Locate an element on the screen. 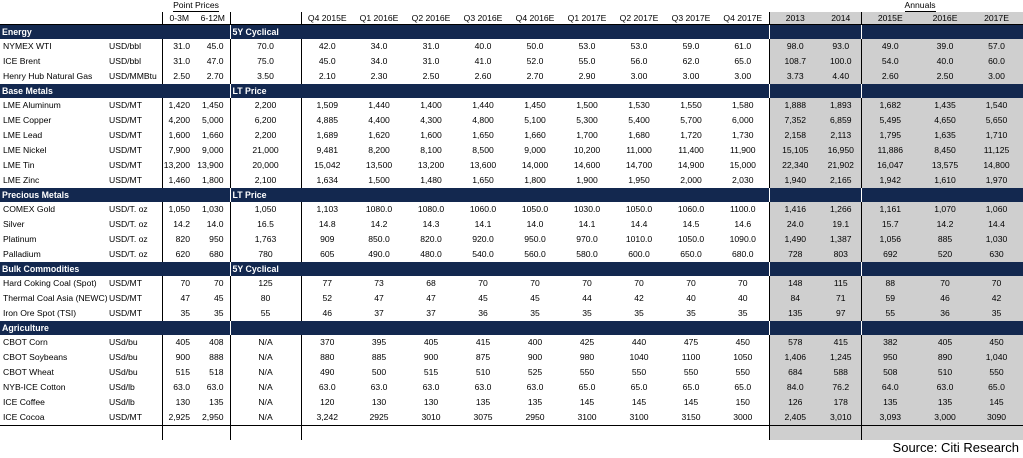 The width and height of the screenshot is (1023, 458). value-cell: 540.0 is located at coordinates (483, 254).